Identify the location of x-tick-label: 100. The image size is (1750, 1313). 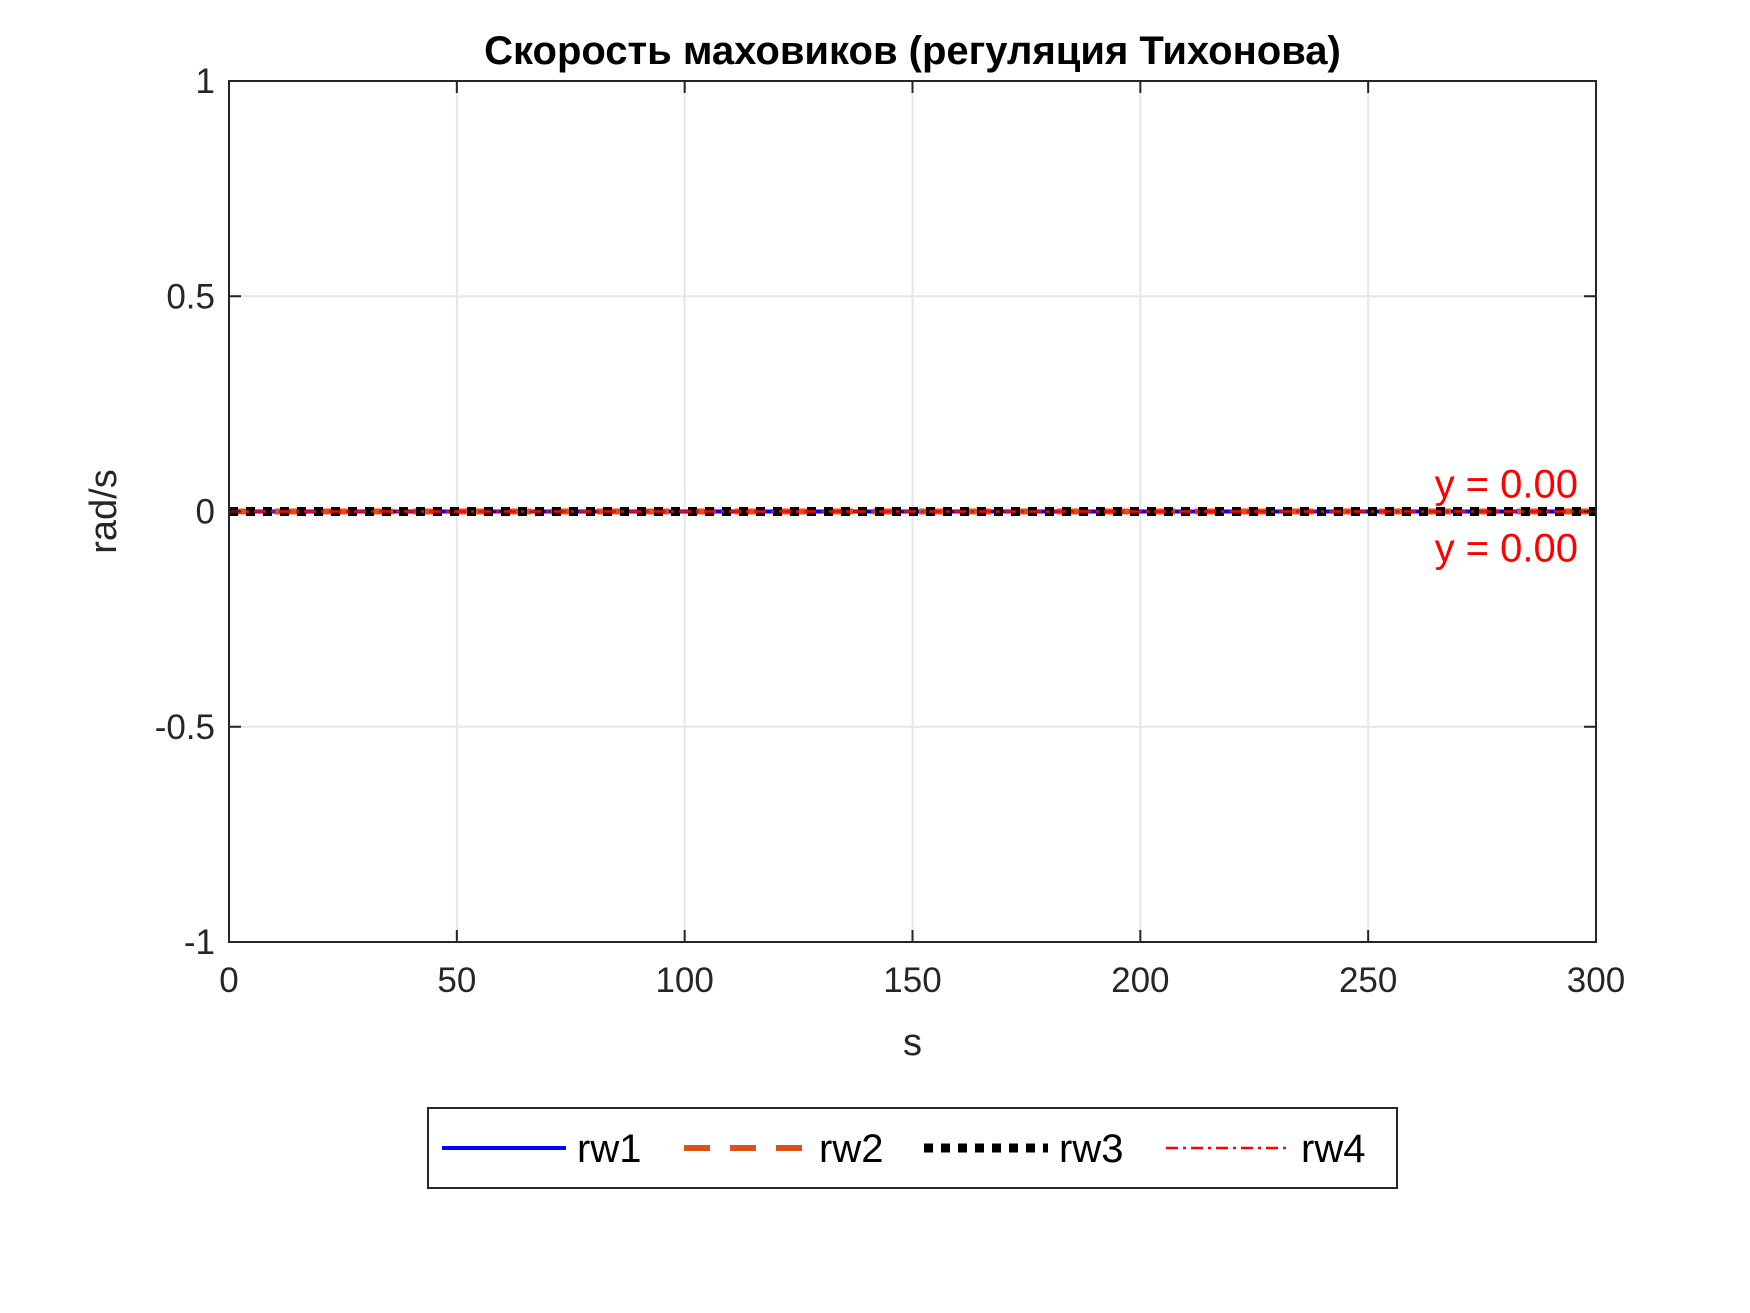
(684, 980).